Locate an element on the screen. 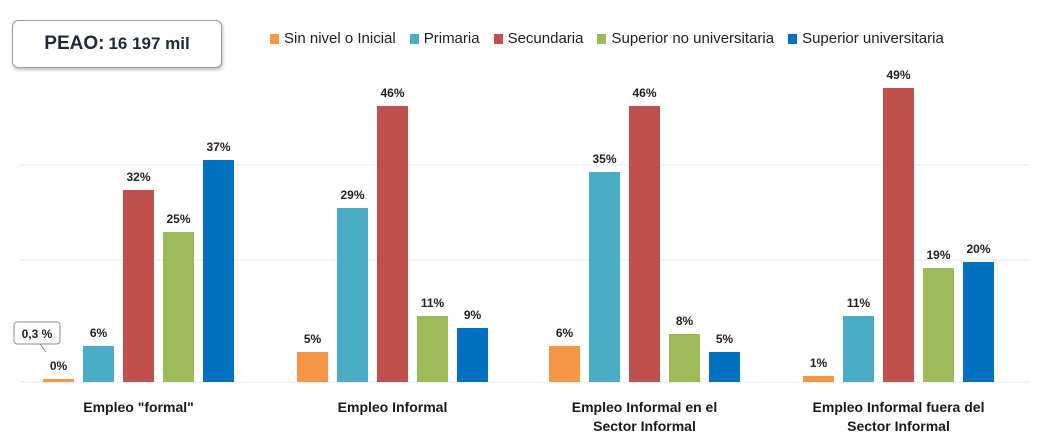 The height and width of the screenshot is (434, 1037). data-label: 49% is located at coordinates (898, 75).